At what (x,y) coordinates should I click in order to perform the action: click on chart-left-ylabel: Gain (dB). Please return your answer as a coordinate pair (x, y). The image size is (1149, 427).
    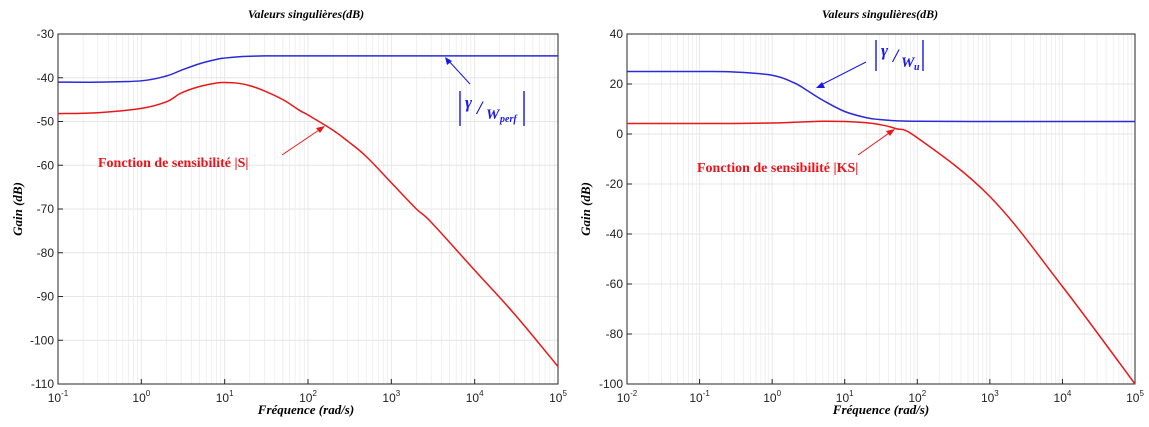
    Looking at the image, I should click on (17, 209).